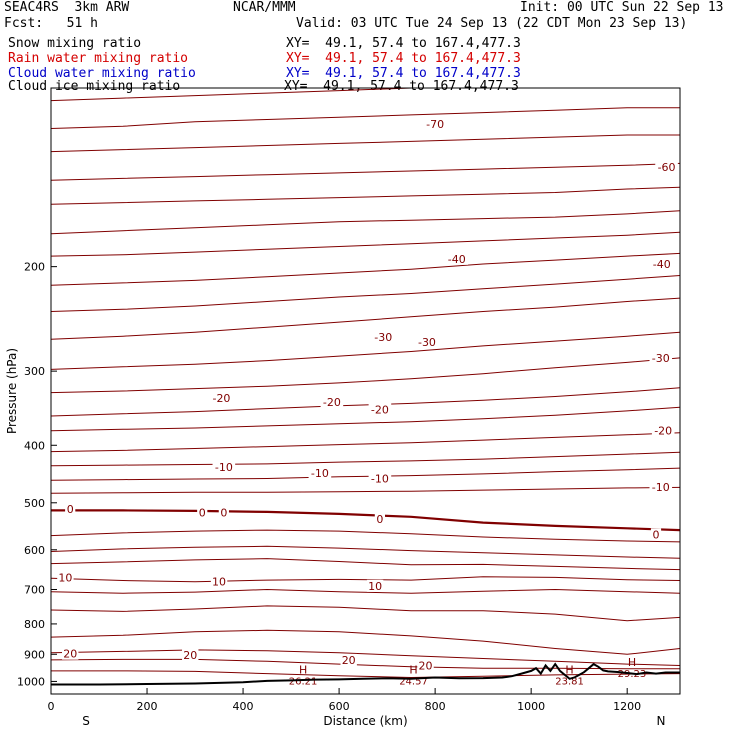  Describe the element at coordinates (34, 590) in the screenshot. I see `y-tick-label-5: 700` at that location.